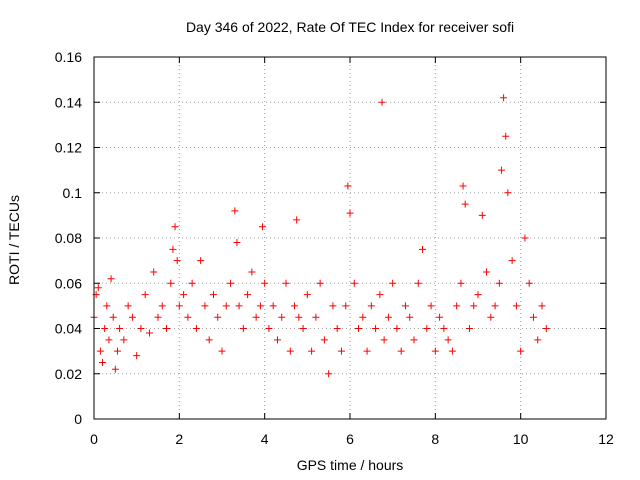 The image size is (640, 480). Describe the element at coordinates (14, 240) in the screenshot. I see `y-axis-title: ROTI / TECUs` at that location.